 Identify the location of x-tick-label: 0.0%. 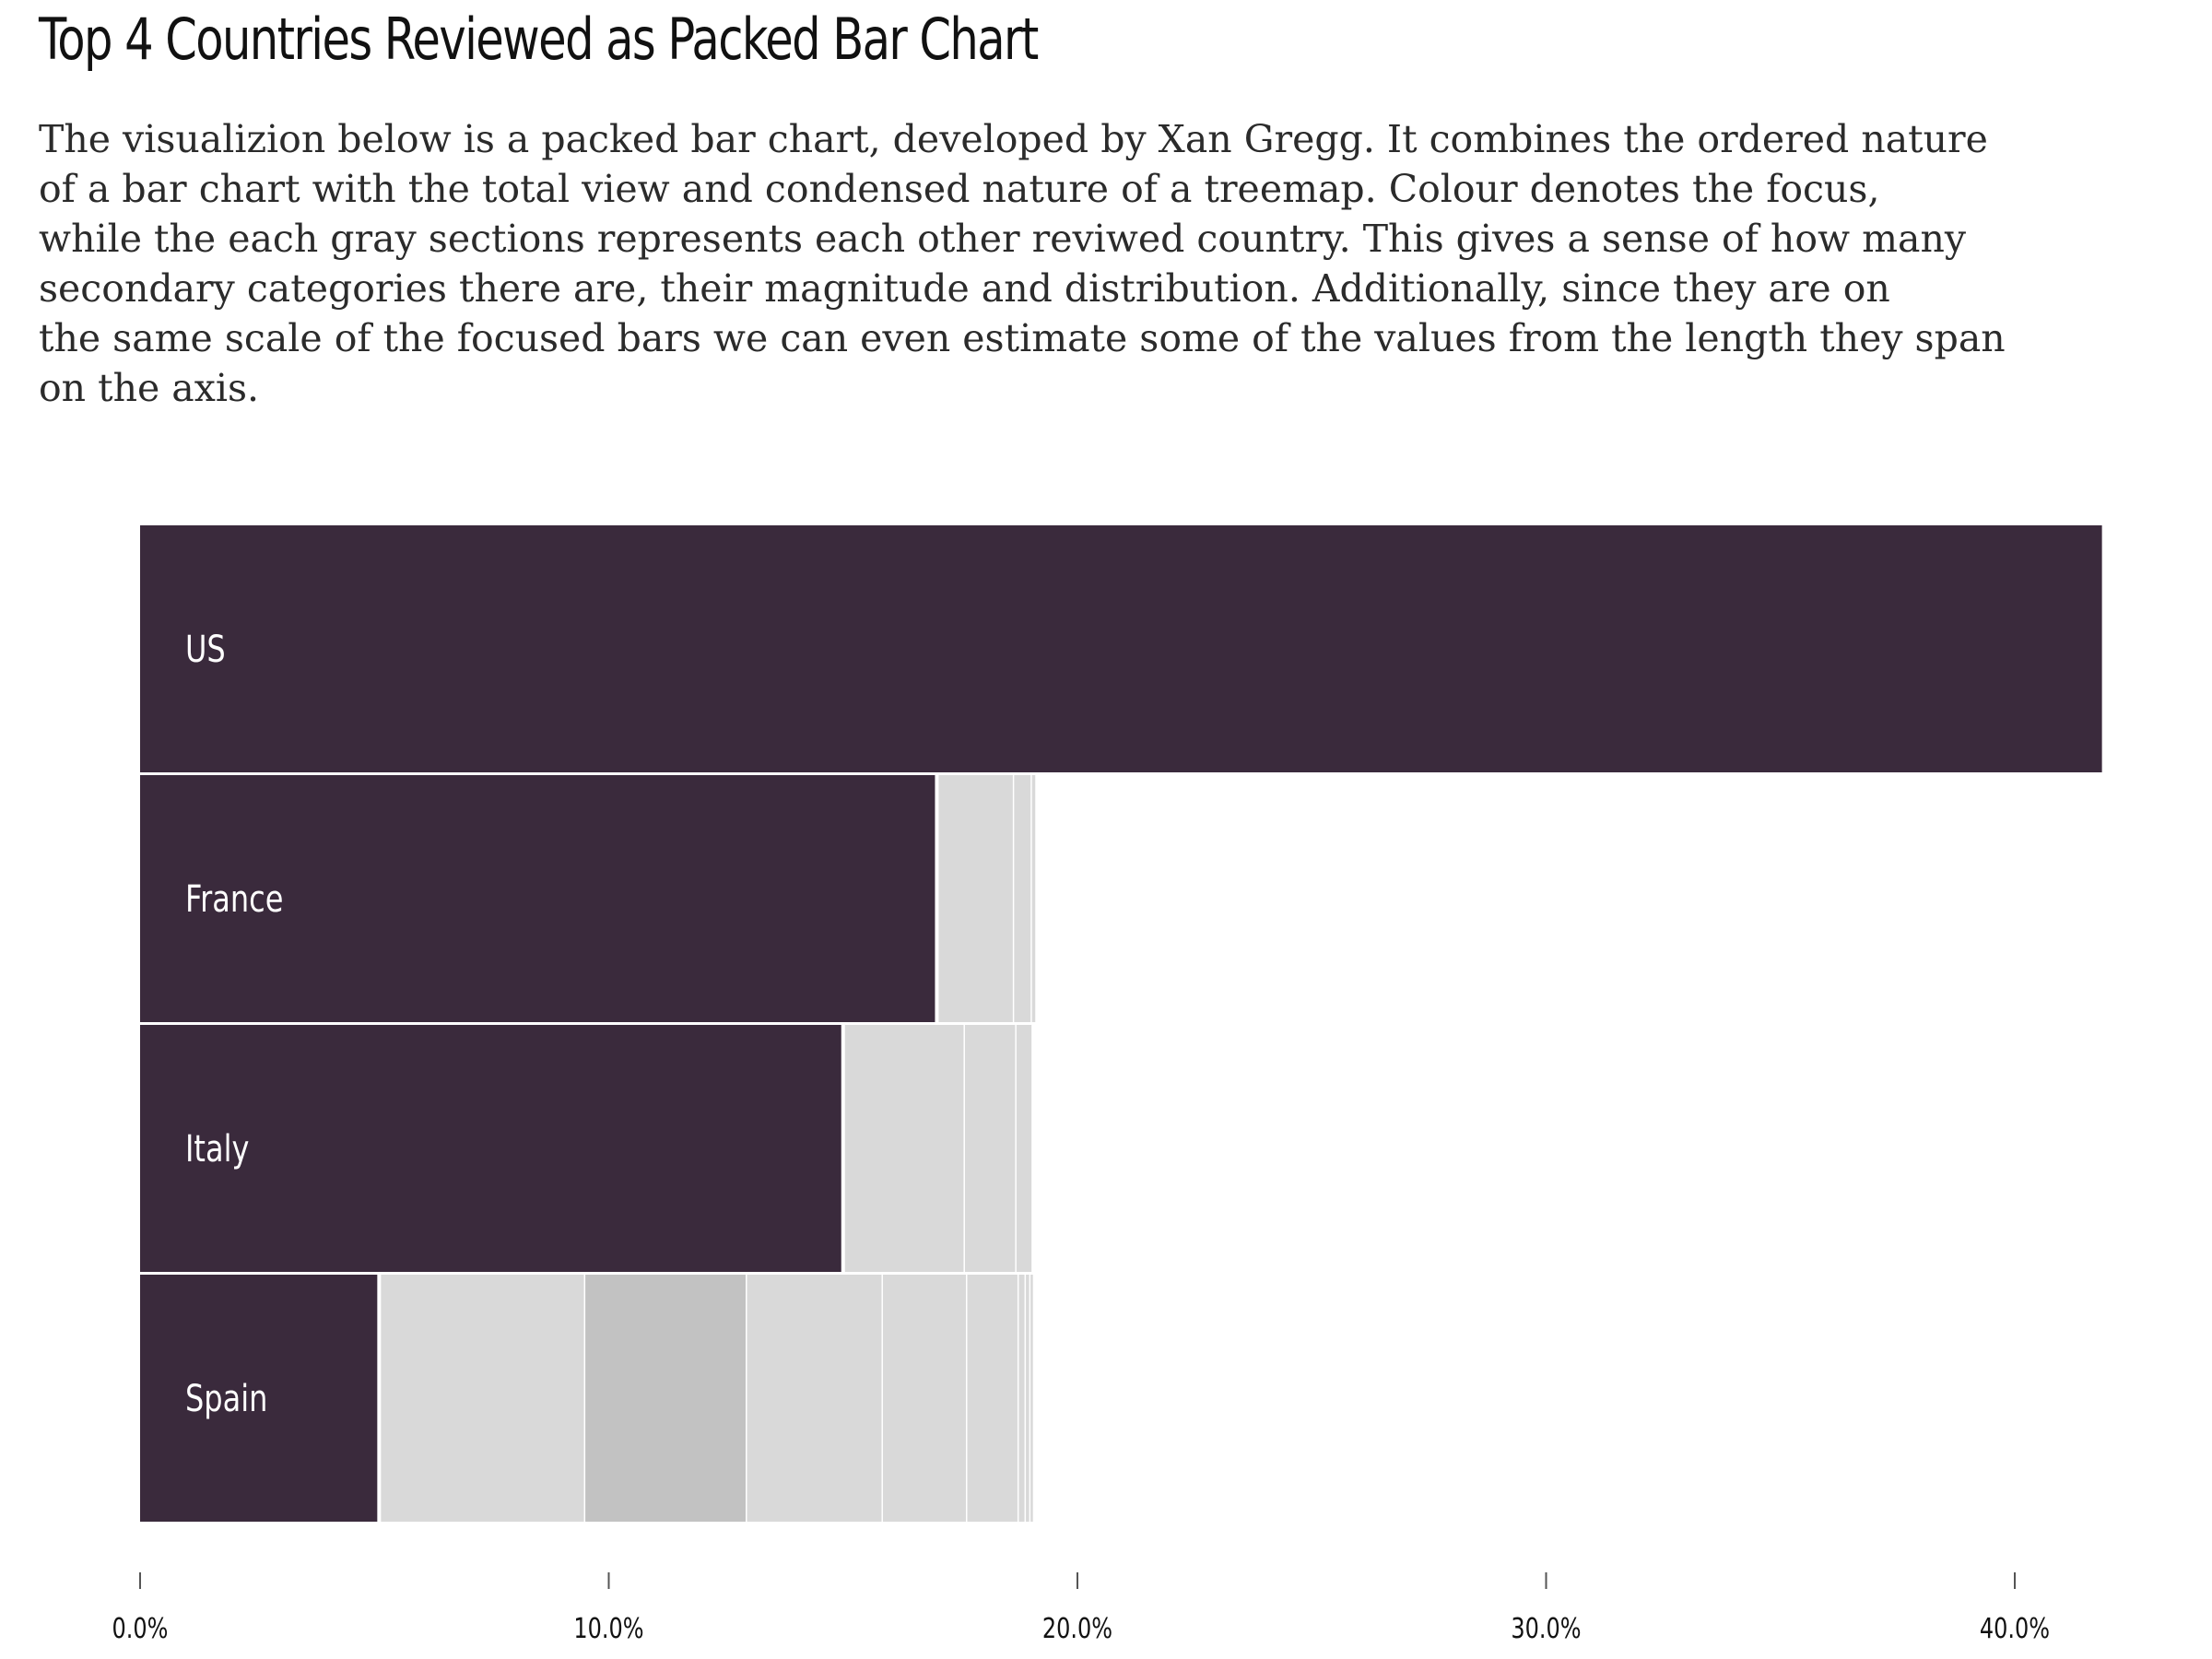
(140, 1628).